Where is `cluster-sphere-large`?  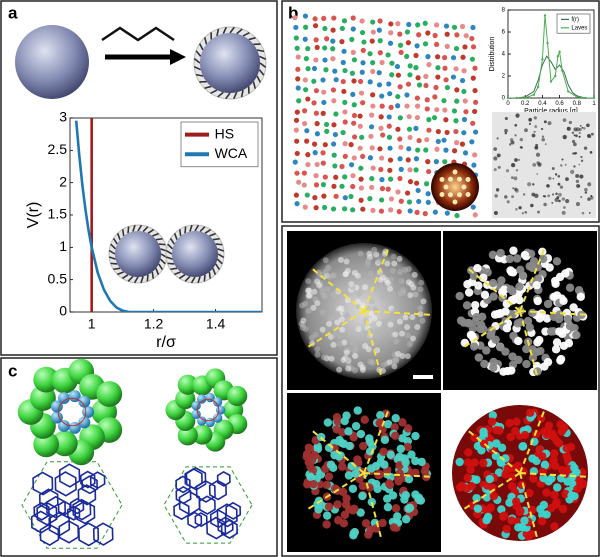 cluster-sphere-large is located at coordinates (46, 379).